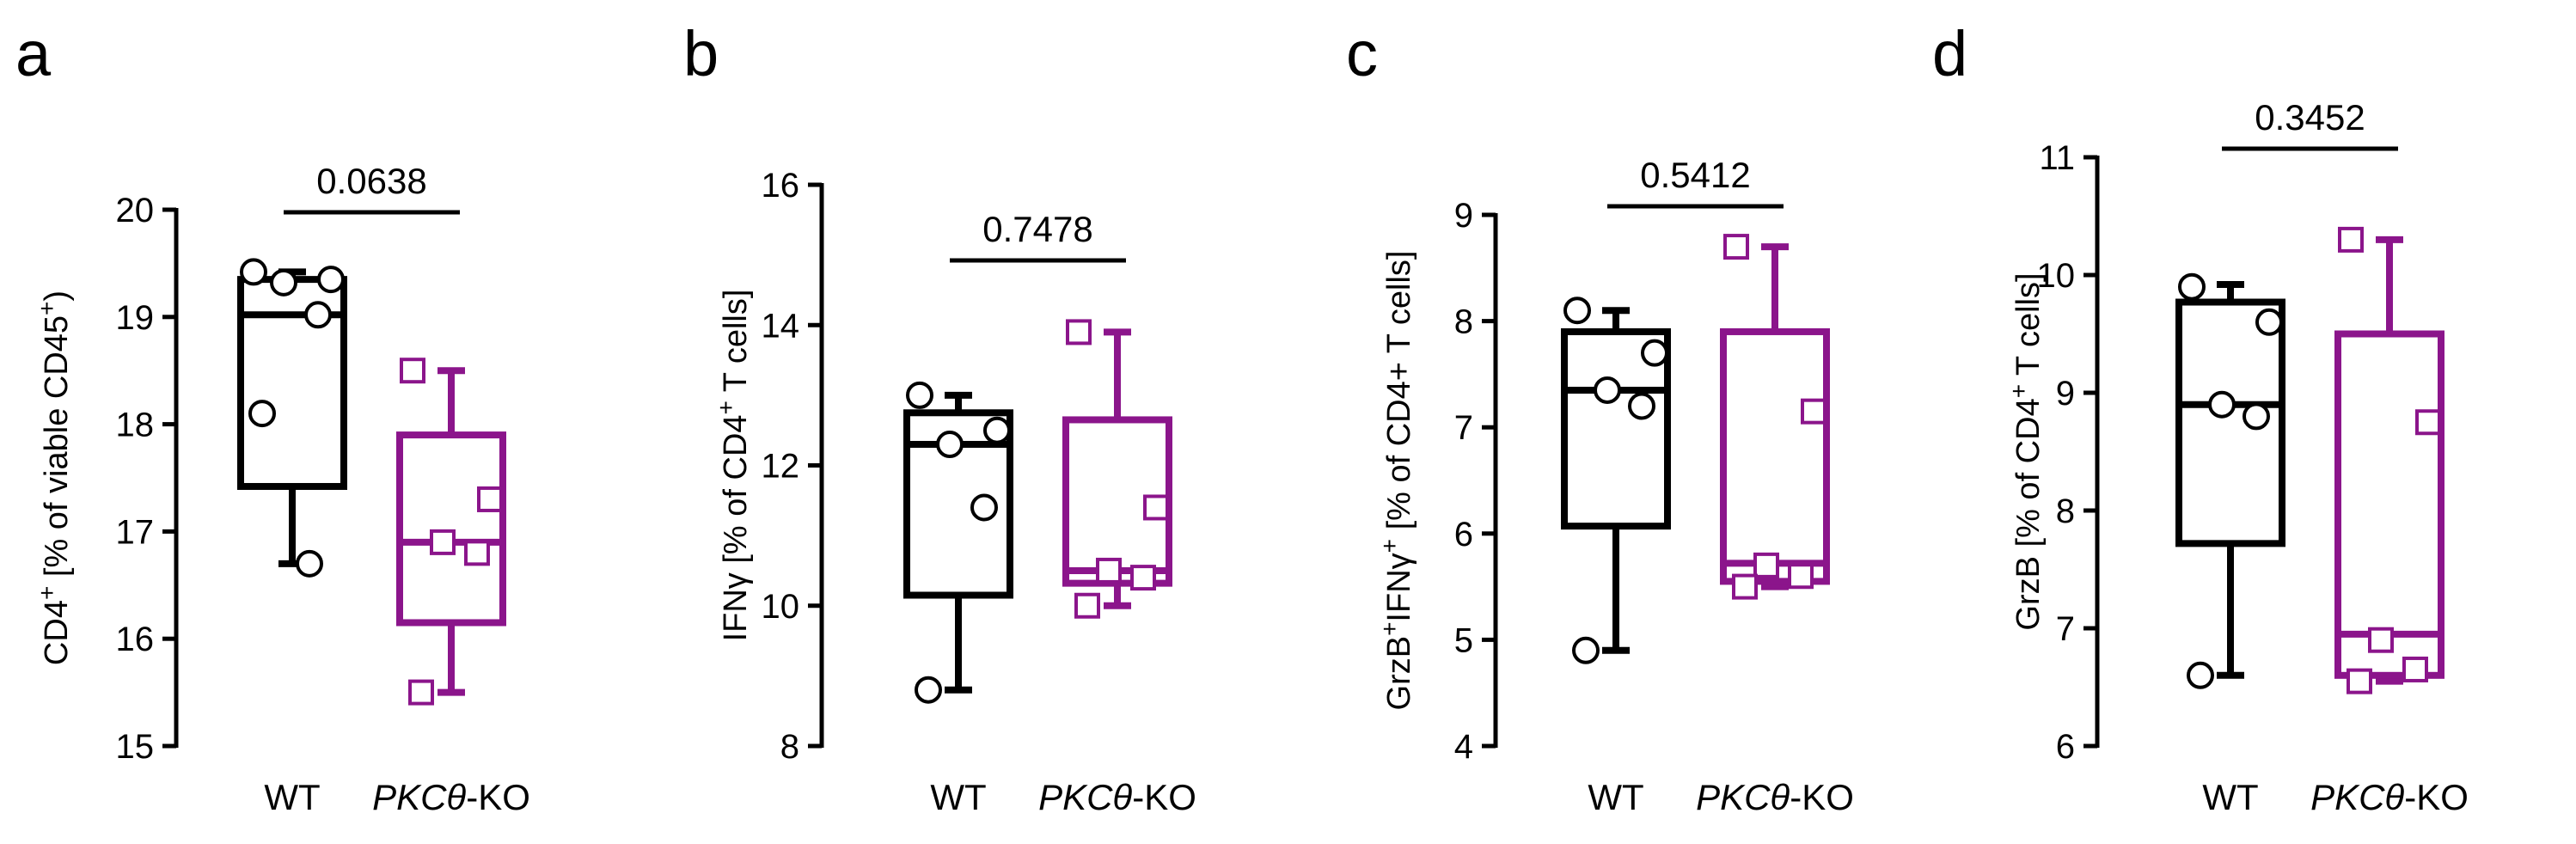 This screenshot has width=2576, height=844. What do you see at coordinates (135, 318) in the screenshot?
I see `y-tick-label: 19` at bounding box center [135, 318].